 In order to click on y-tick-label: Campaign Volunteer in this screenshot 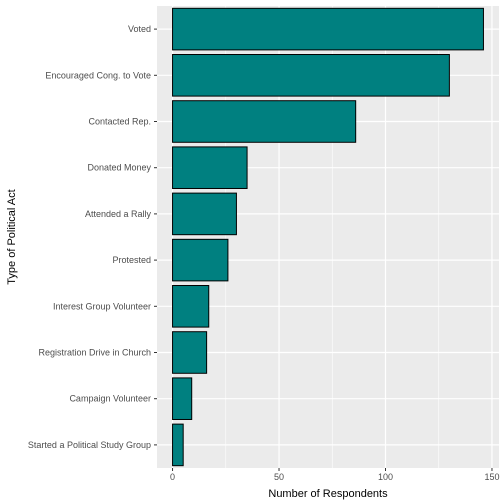, I will do `click(110, 399)`.